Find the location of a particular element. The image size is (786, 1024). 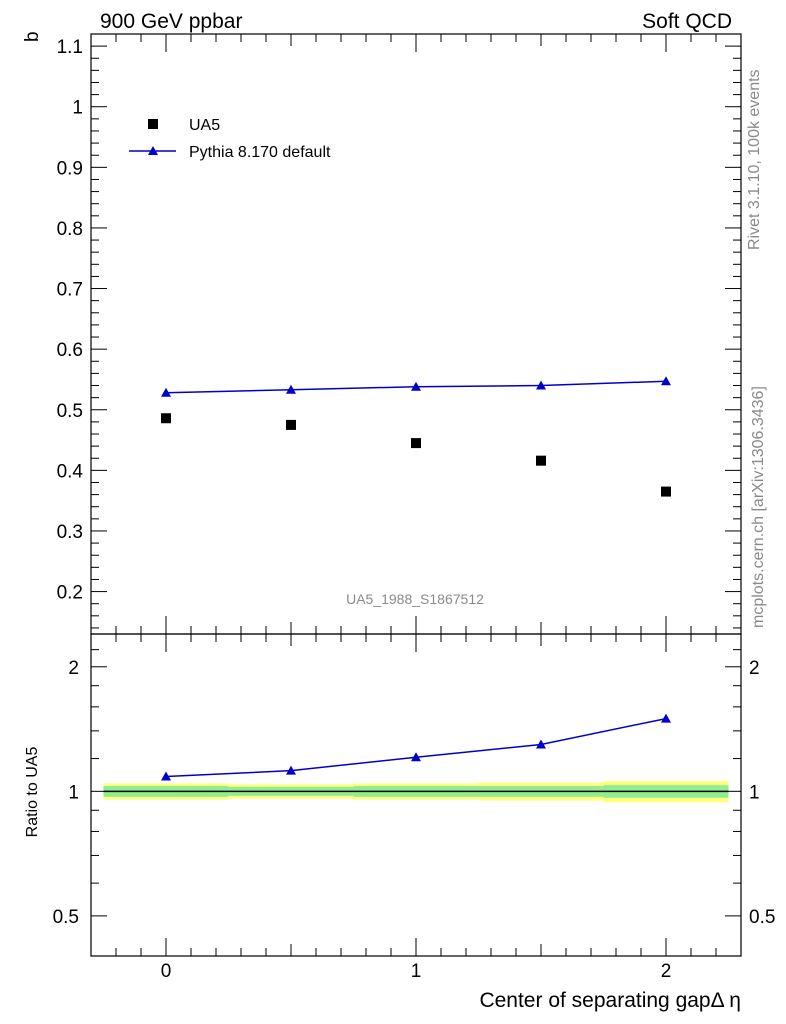

ratio-ytick-label-right: 0.5 is located at coordinates (762, 917).